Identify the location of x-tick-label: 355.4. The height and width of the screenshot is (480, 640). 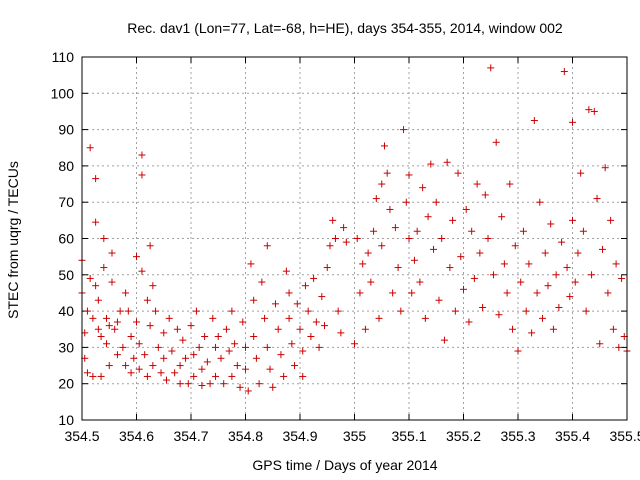
(572, 436).